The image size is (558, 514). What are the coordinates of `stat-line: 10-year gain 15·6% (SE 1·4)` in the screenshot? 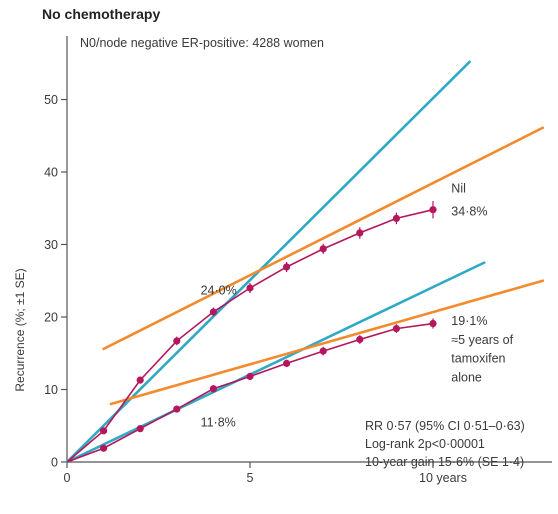 It's located at (444, 462).